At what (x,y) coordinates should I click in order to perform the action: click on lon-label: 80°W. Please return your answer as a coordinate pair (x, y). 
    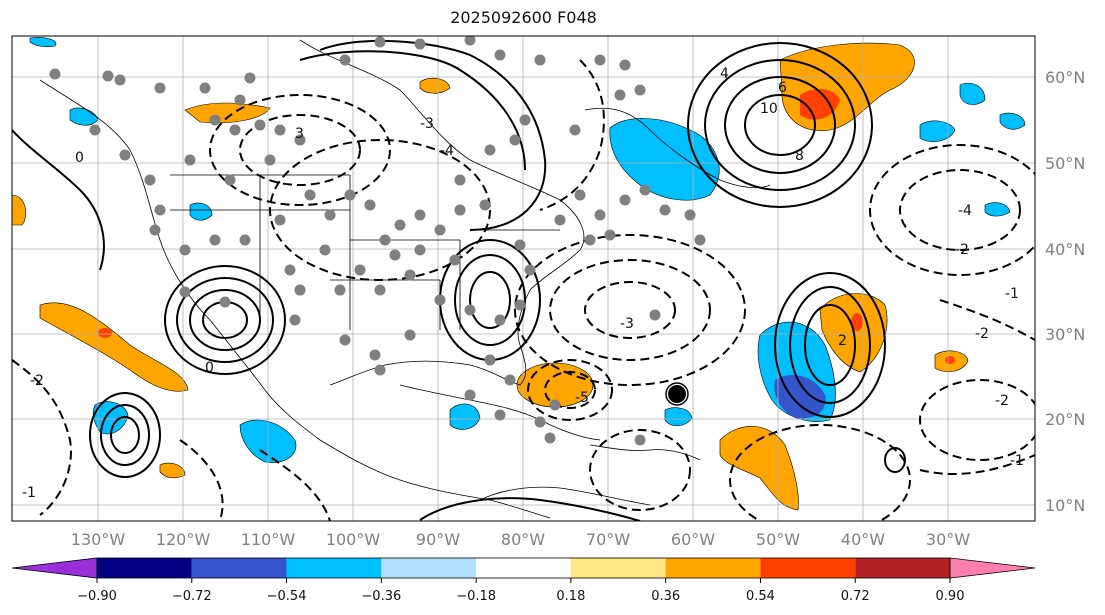
    Looking at the image, I should click on (523, 539).